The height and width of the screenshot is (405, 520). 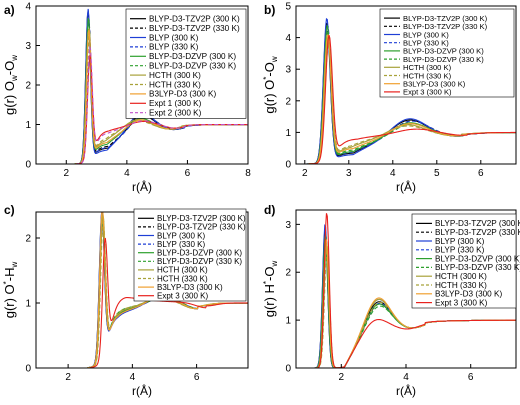 I want to click on legend-entry: Expt 2 (300 K), so click(x=175, y=113).